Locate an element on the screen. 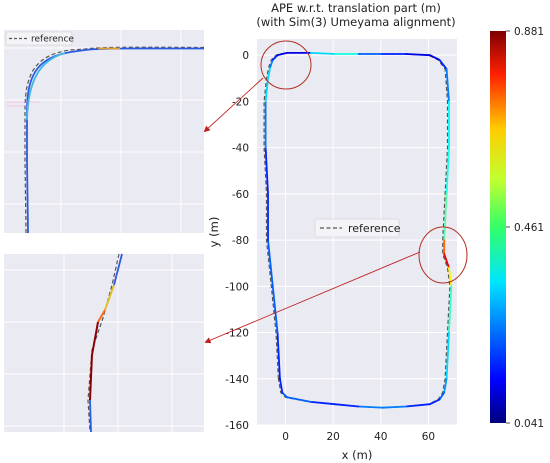  main-x-tick-labels: 0 20 40 60 is located at coordinates (358, 437).